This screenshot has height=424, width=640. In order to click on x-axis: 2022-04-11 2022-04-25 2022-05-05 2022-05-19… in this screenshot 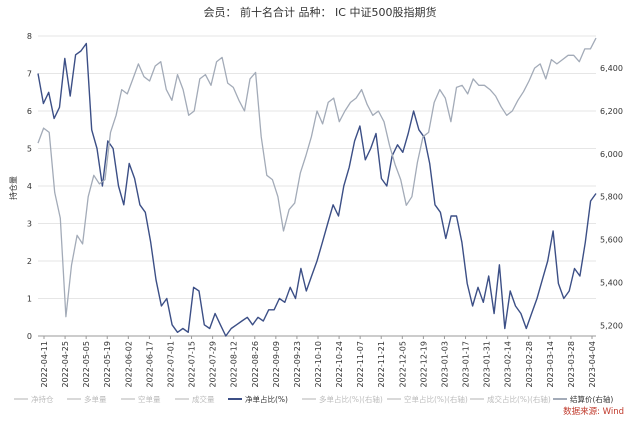, I will do `click(318, 362)`.